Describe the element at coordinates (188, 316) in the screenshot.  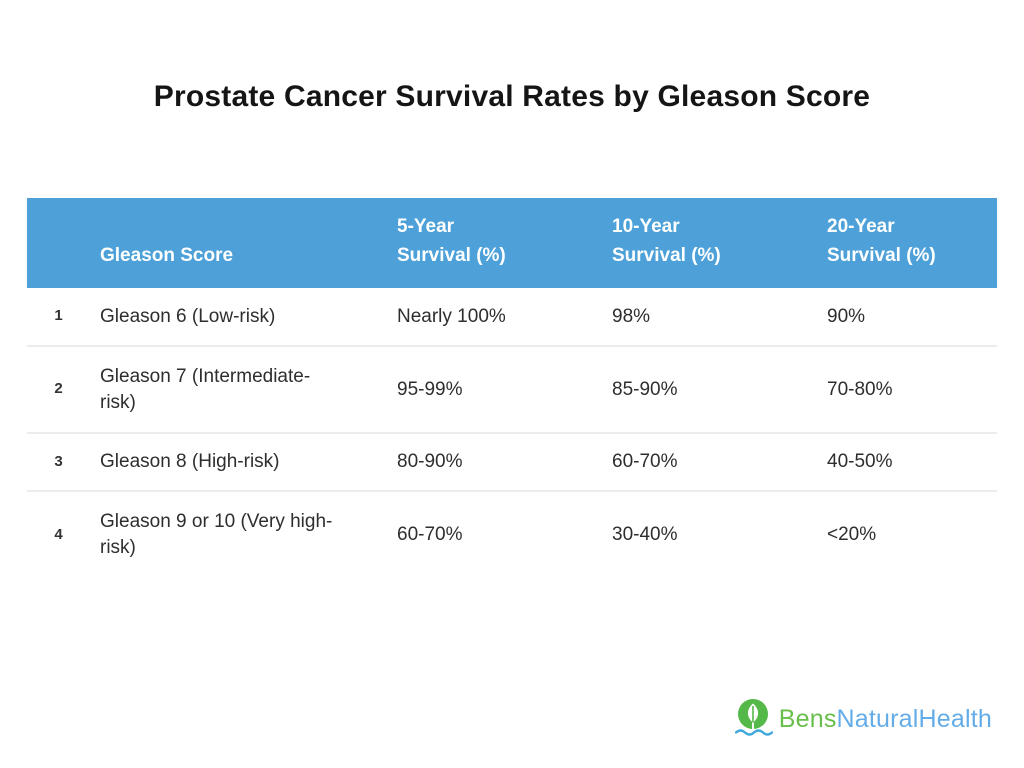
I see `gleason-score-text: Gleason 6 (Low-risk)` at that location.